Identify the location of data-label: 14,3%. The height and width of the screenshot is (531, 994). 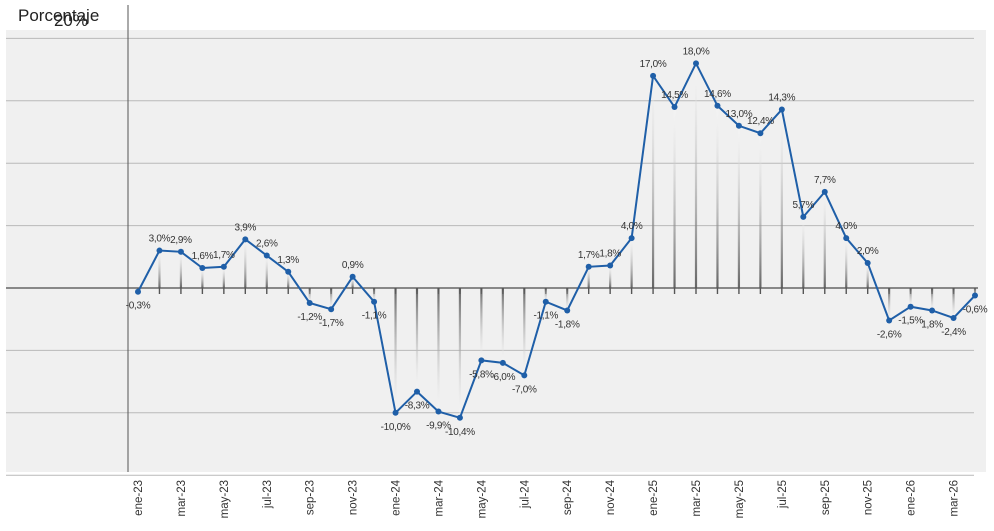
(781, 98).